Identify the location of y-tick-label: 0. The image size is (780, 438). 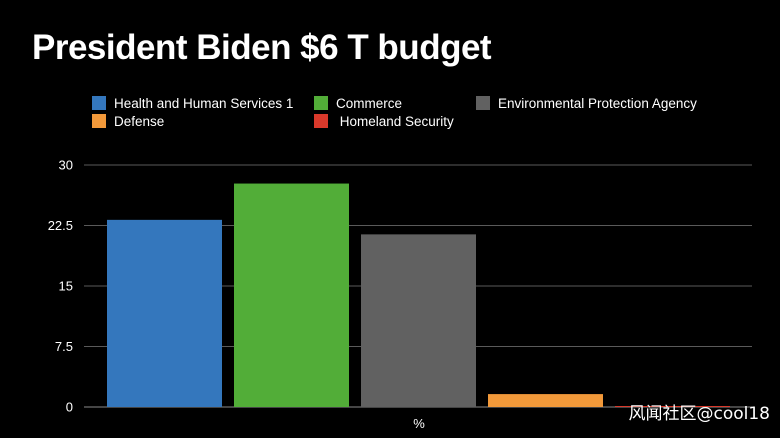
(69, 407).